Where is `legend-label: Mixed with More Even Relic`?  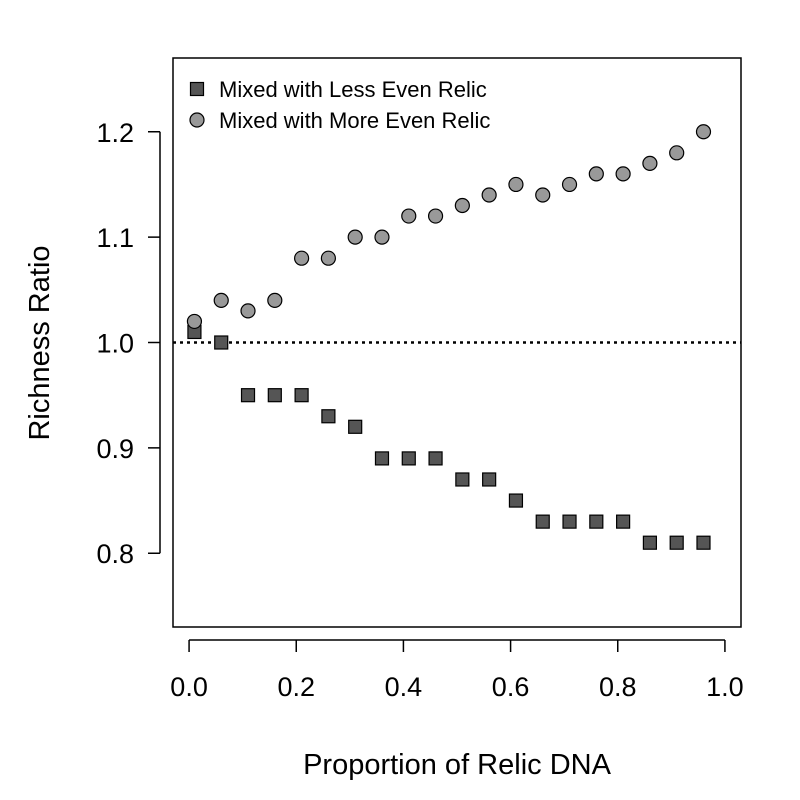
legend-label: Mixed with More Even Relic is located at coordinates (354, 120).